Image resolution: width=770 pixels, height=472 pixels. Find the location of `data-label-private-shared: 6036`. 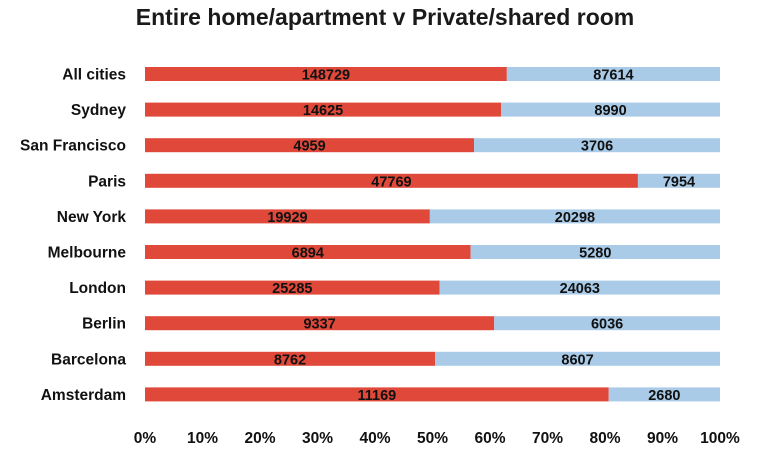

data-label-private-shared: 6036 is located at coordinates (607, 325).